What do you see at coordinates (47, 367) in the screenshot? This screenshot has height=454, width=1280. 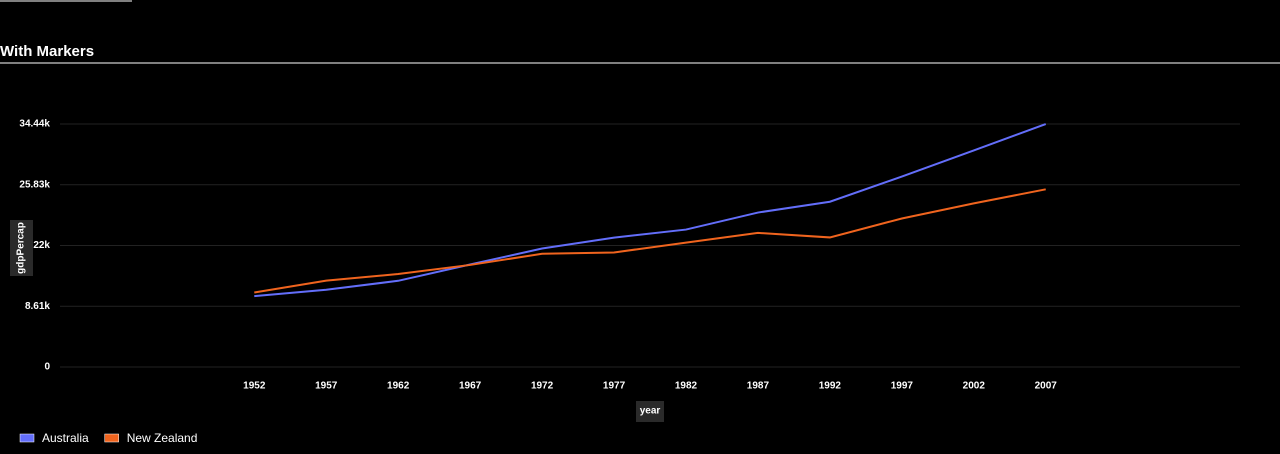 I see `y-tick-label: 0` at bounding box center [47, 367].